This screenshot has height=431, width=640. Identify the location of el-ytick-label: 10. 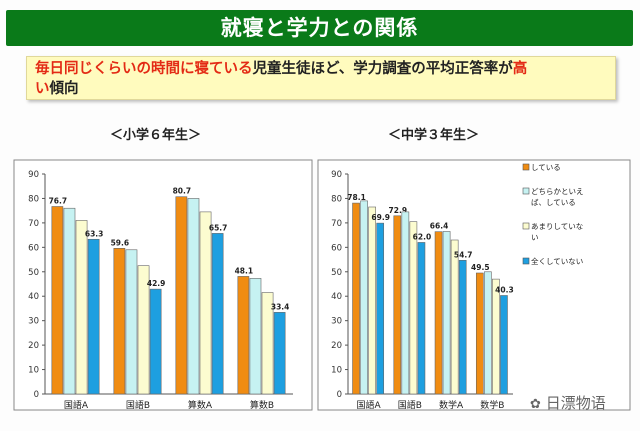
(33, 371).